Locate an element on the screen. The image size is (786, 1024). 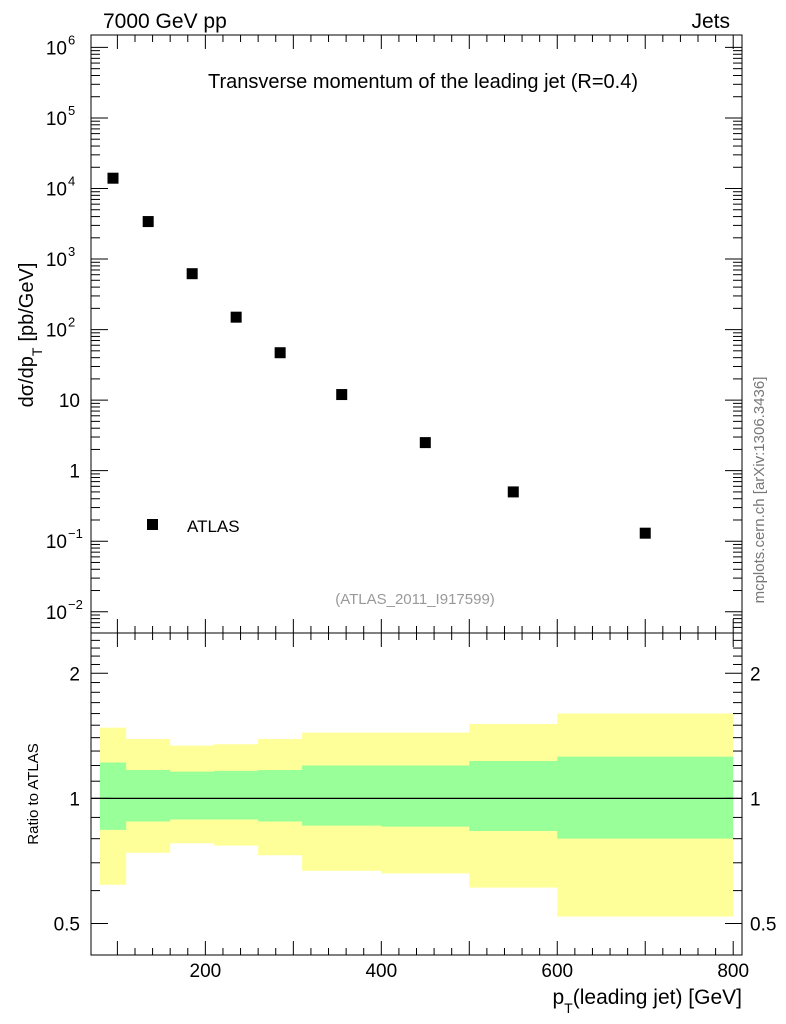
main-y-axis-title-unit: [pb/GeV] is located at coordinates (27, 302).